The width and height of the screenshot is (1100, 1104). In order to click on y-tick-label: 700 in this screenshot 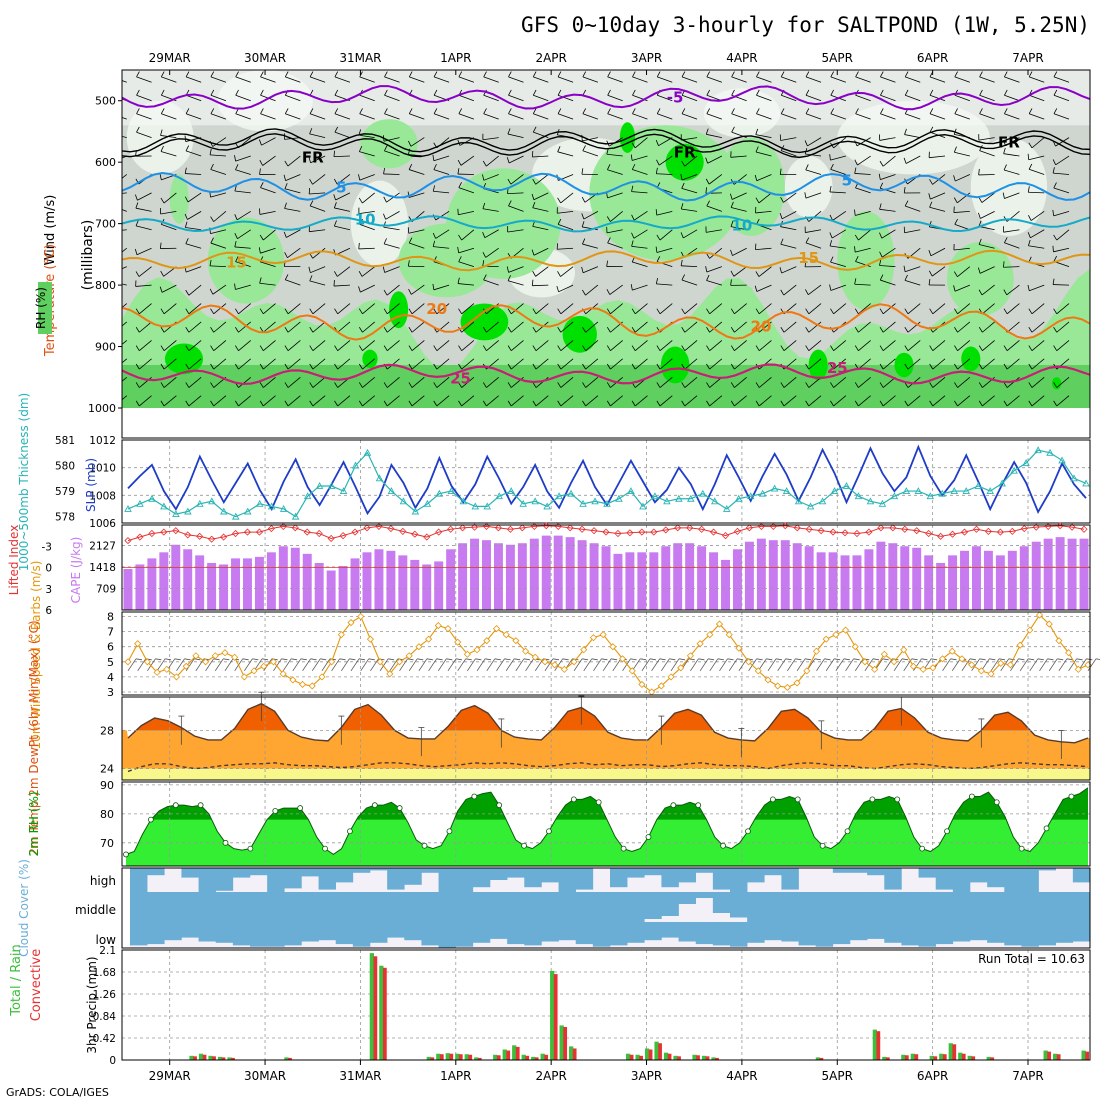, I will do `click(105, 224)`.